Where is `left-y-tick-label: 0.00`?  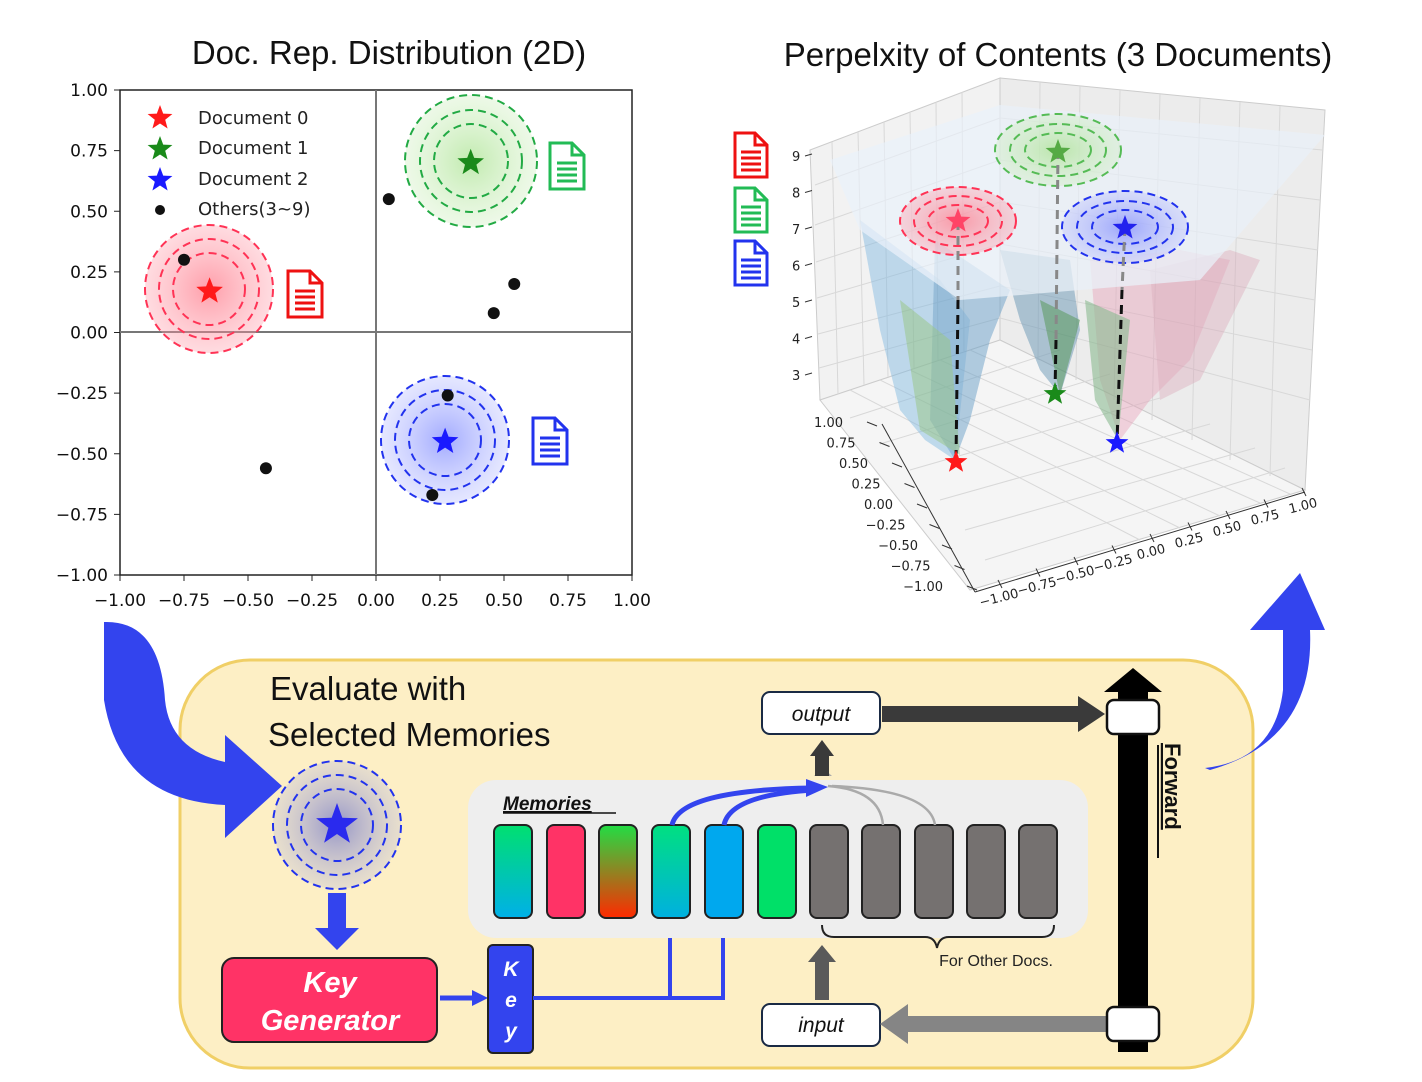 left-y-tick-label: 0.00 is located at coordinates (89, 334).